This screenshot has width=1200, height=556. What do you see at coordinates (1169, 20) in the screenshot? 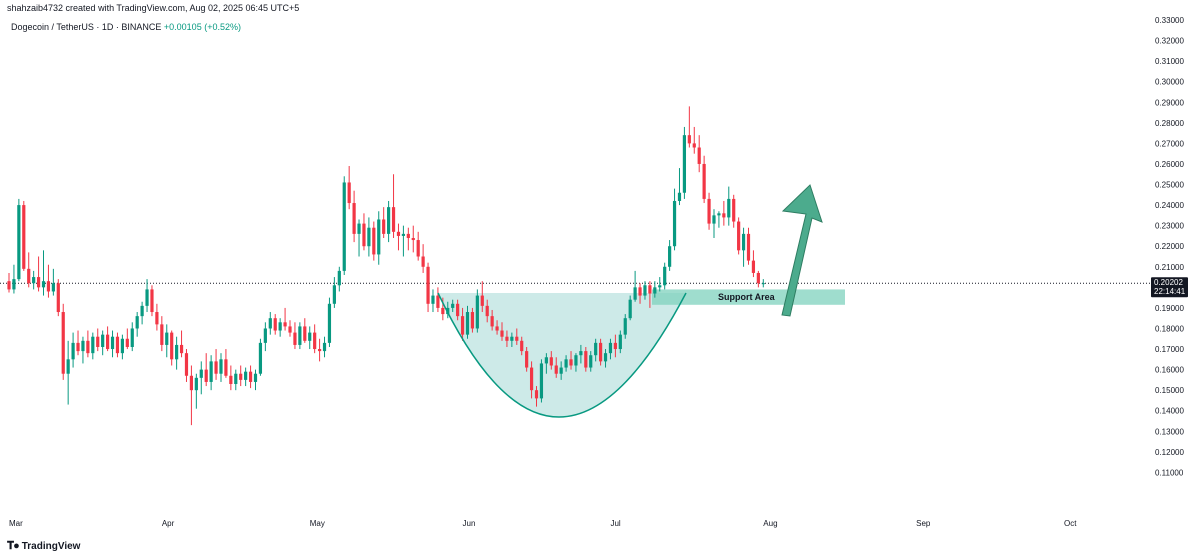
I see `y-tick-label: 0.33000` at bounding box center [1169, 20].